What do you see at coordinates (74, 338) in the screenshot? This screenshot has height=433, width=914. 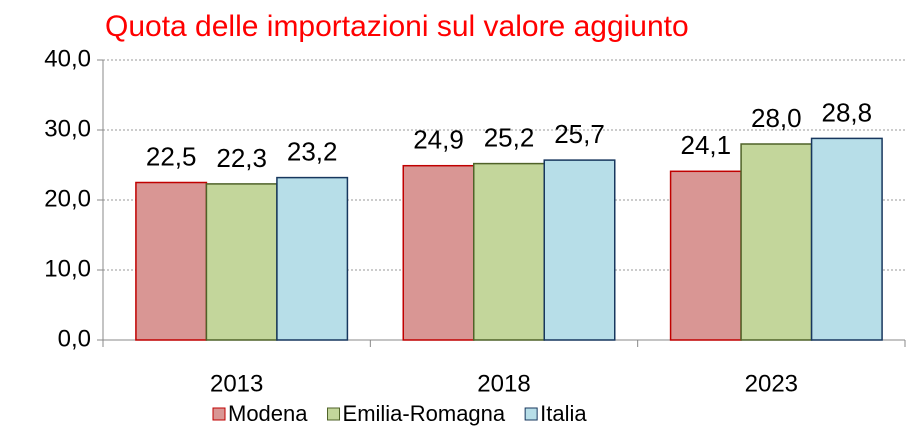 I see `y-tick-label: 0,0` at bounding box center [74, 338].